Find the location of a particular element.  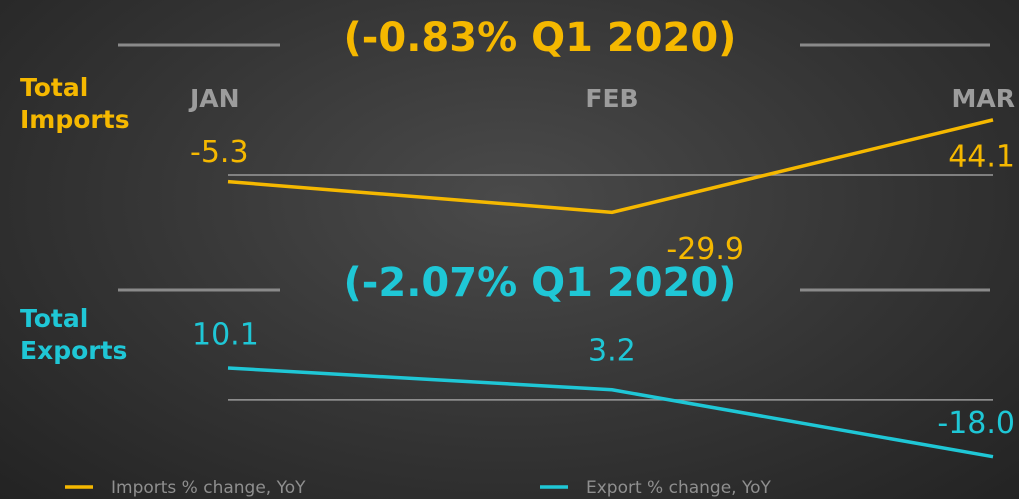

chart-title: (-2.07% Q1 2020) is located at coordinates (540, 283).